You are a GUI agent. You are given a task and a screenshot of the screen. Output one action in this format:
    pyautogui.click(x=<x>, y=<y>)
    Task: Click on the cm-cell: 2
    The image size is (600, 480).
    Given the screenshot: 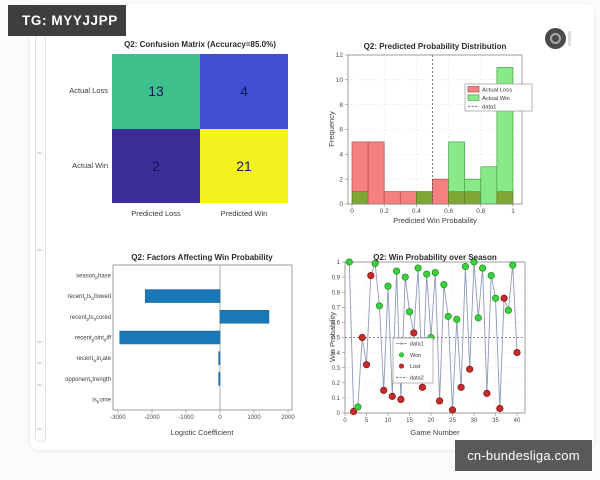 What is the action you would take?
    pyautogui.click(x=156, y=165)
    